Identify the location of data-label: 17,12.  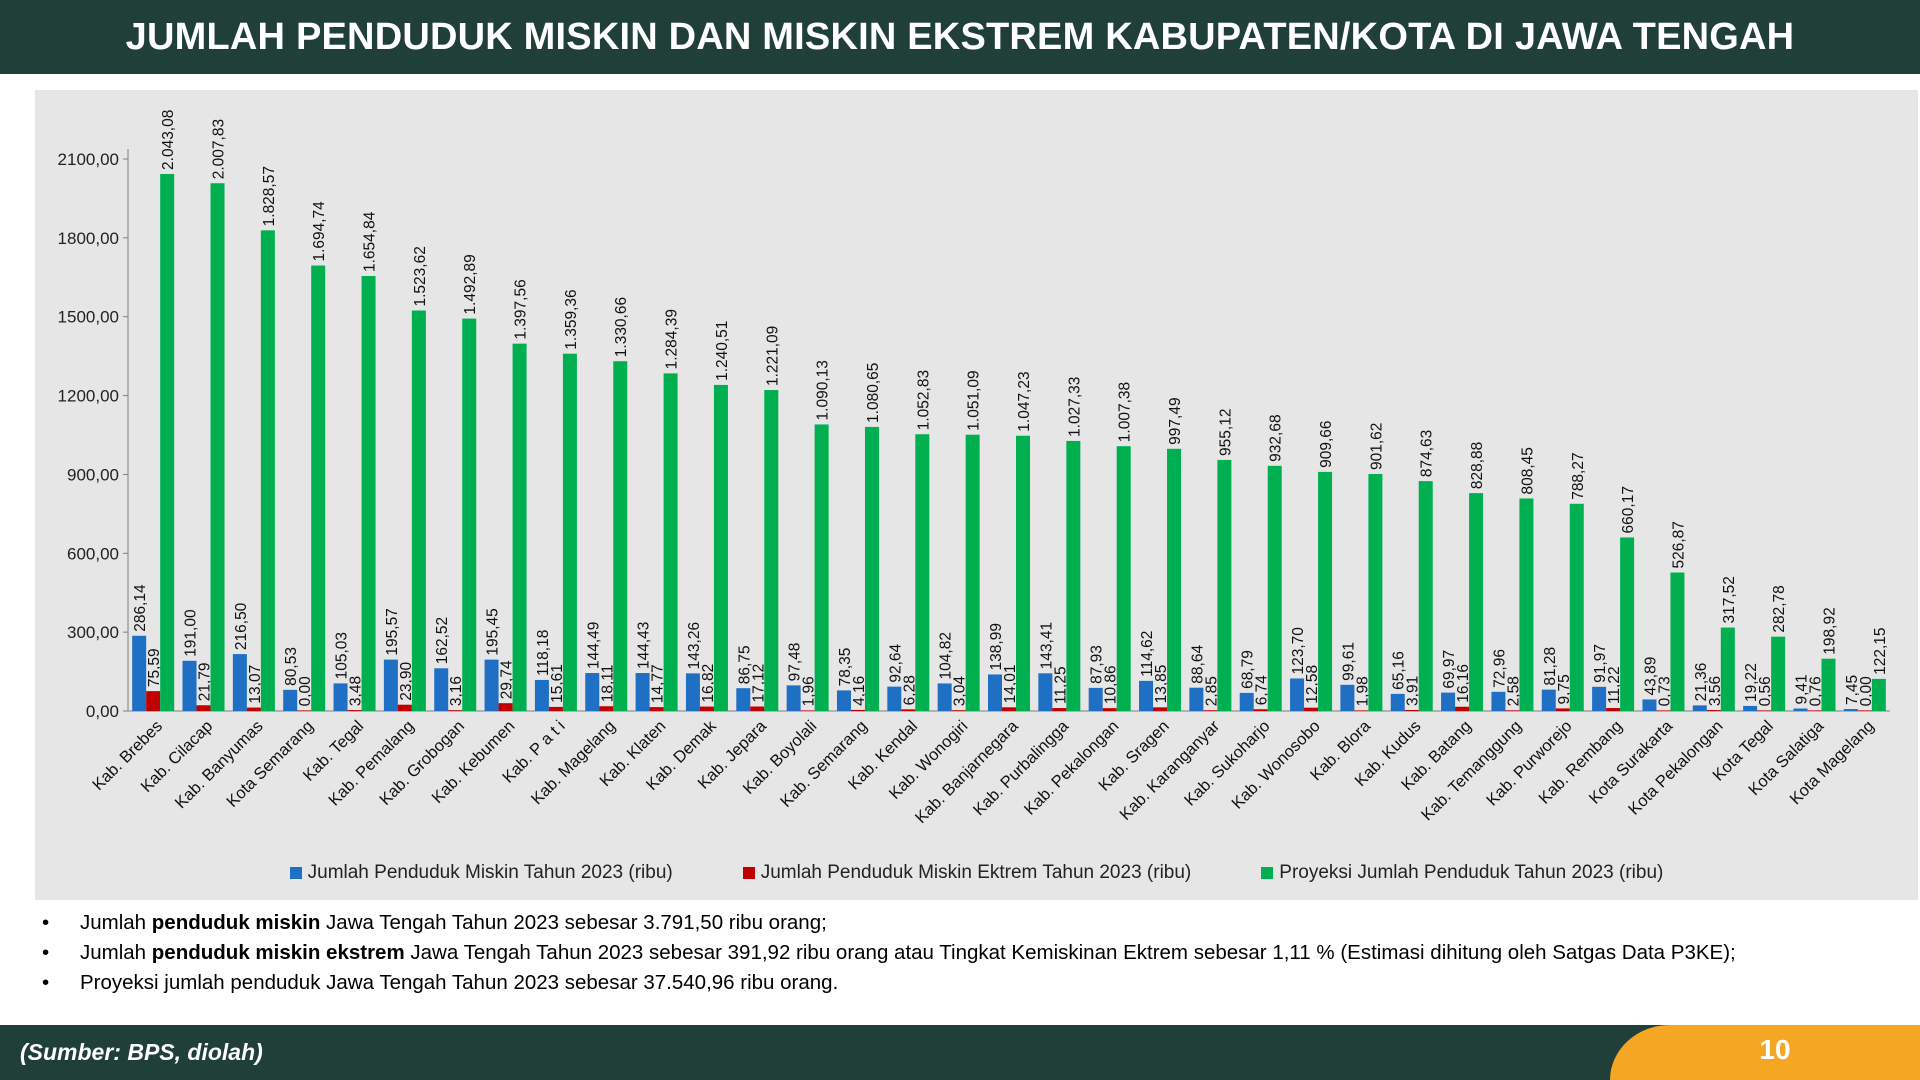
(758, 683).